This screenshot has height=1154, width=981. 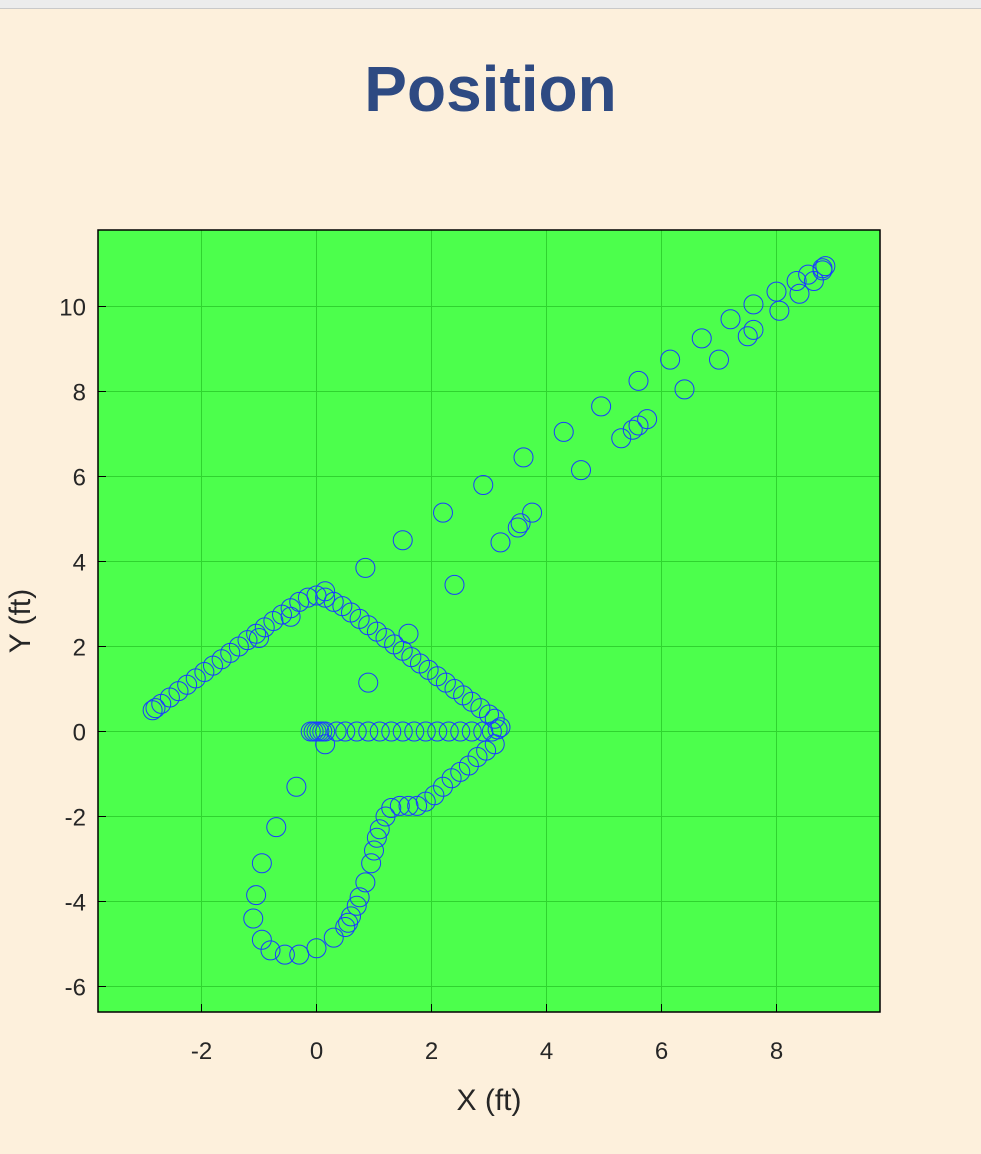 I want to click on x-tick-label: 0, so click(x=316, y=1051).